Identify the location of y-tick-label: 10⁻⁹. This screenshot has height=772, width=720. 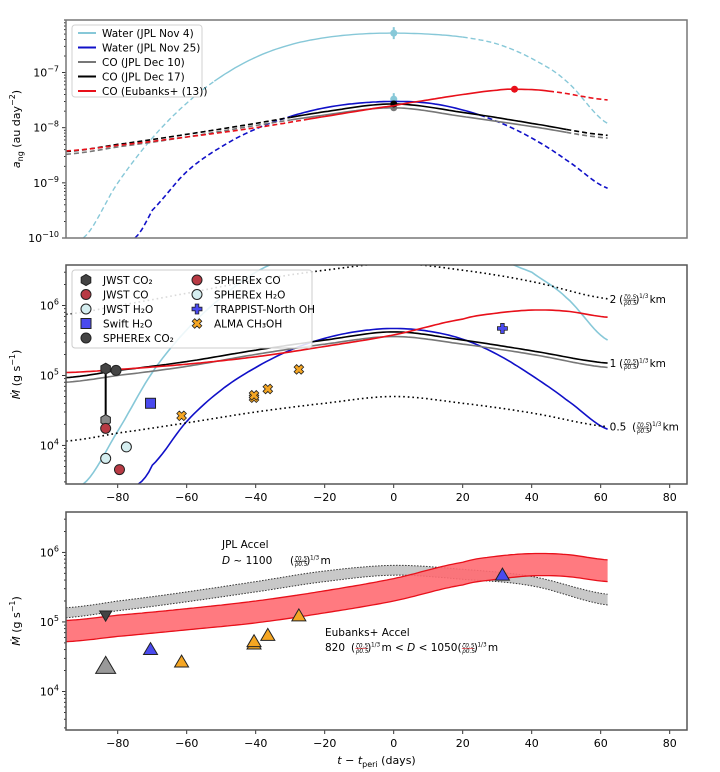
(46, 182).